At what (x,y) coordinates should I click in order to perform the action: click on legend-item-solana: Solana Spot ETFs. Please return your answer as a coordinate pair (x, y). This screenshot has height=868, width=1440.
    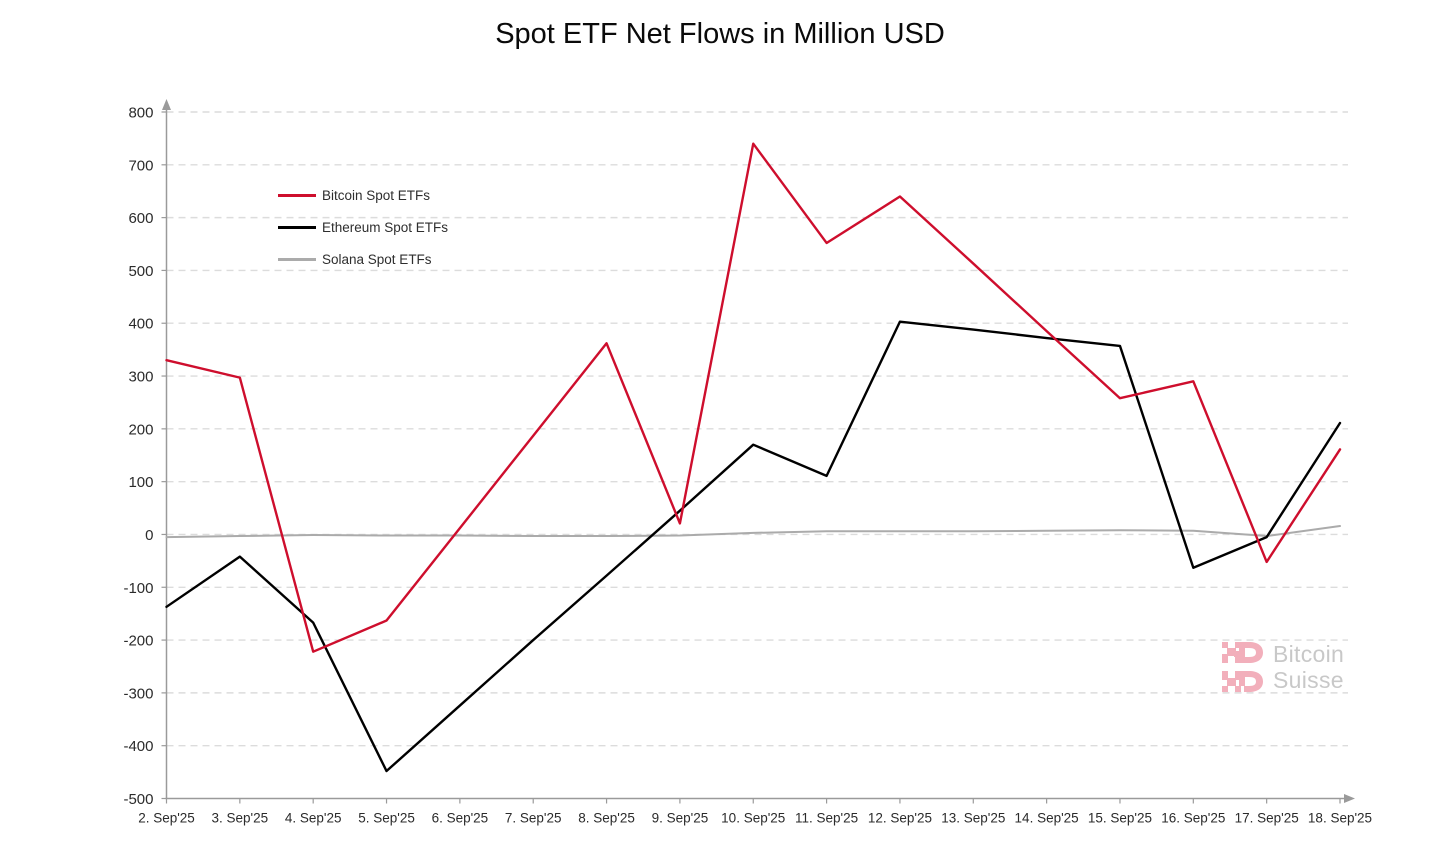
    Looking at the image, I should click on (363, 259).